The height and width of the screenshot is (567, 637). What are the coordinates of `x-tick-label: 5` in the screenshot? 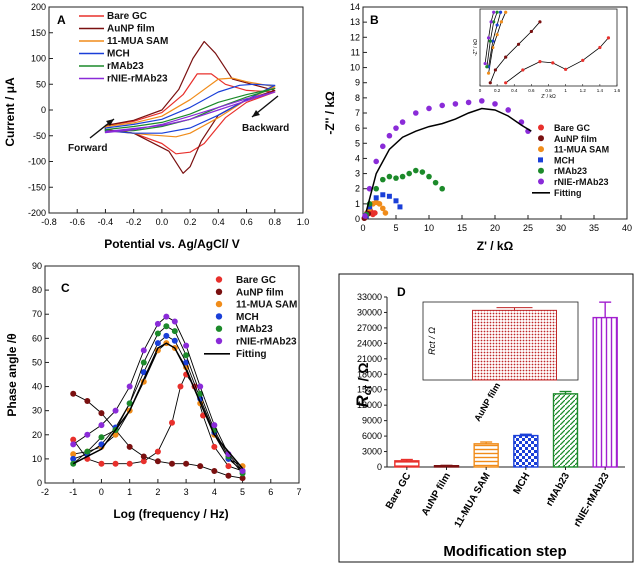 It's located at (395, 228).